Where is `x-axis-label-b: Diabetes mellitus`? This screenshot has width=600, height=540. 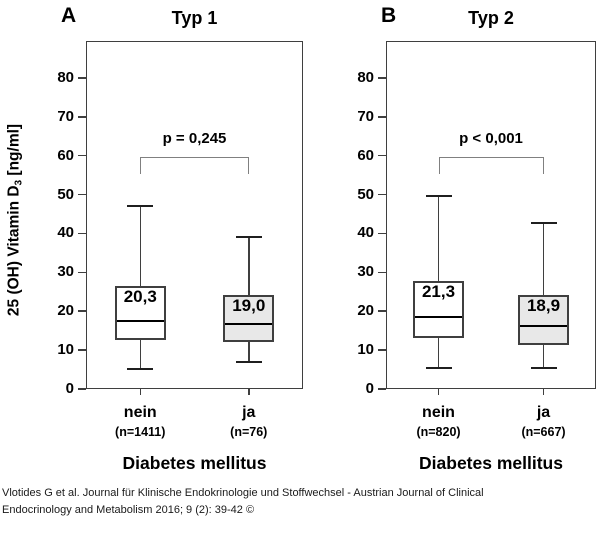 x-axis-label-b: Diabetes mellitus is located at coordinates (491, 463).